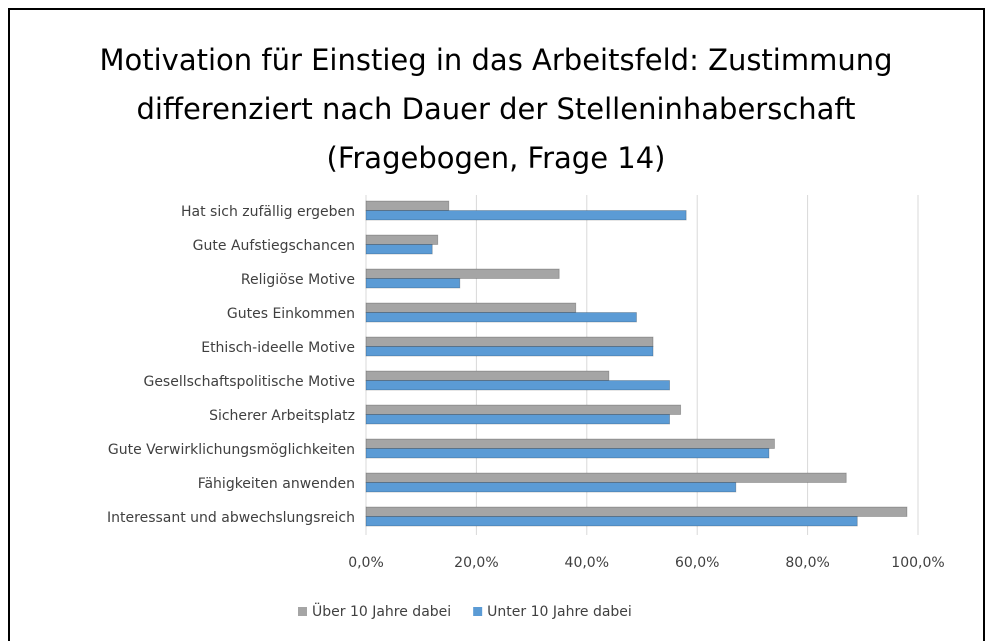  What do you see at coordinates (697, 563) in the screenshot?
I see `x-tick-label: 60,0%` at bounding box center [697, 563].